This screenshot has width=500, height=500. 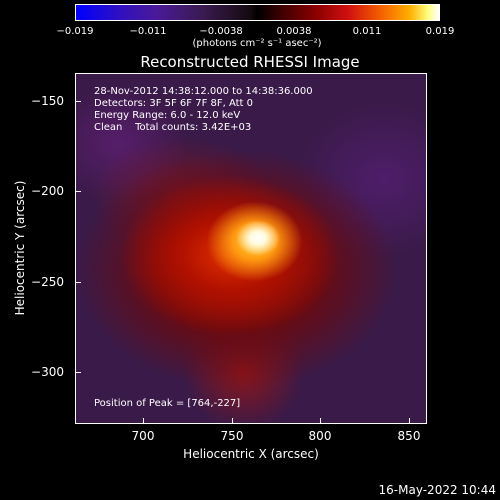 I want to click on y-tick-label: −250, so click(x=47, y=282).